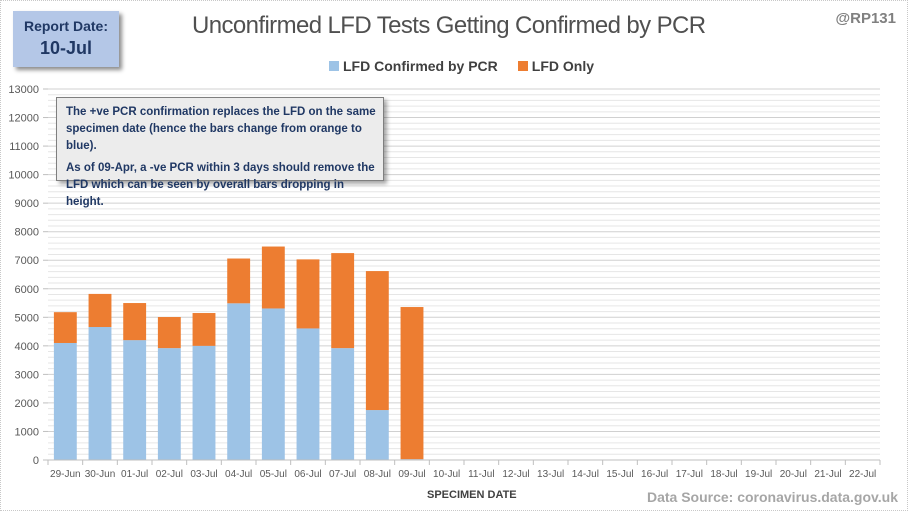  I want to click on x-tick-label: 12-Jul, so click(515, 474).